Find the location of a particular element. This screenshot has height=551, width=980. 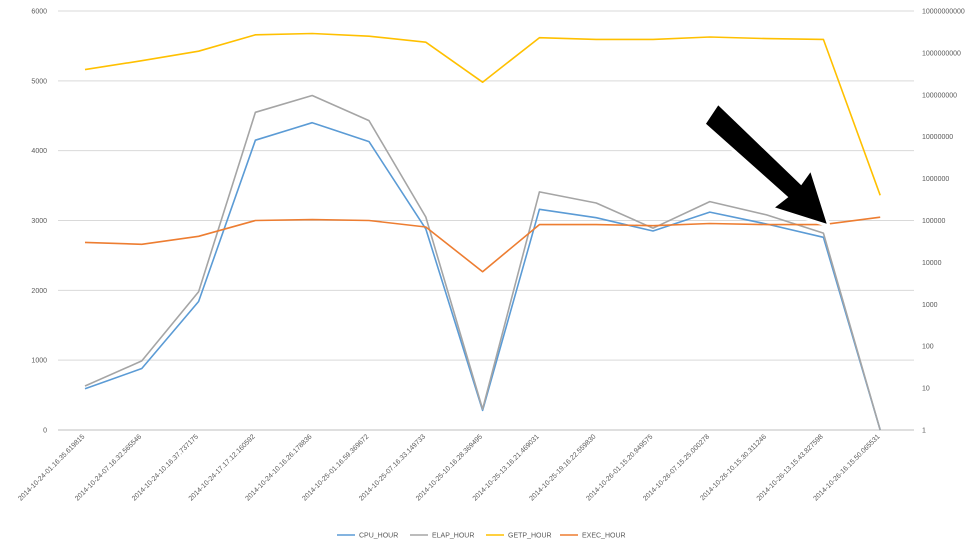

annotation-arrow is located at coordinates (767, 164).